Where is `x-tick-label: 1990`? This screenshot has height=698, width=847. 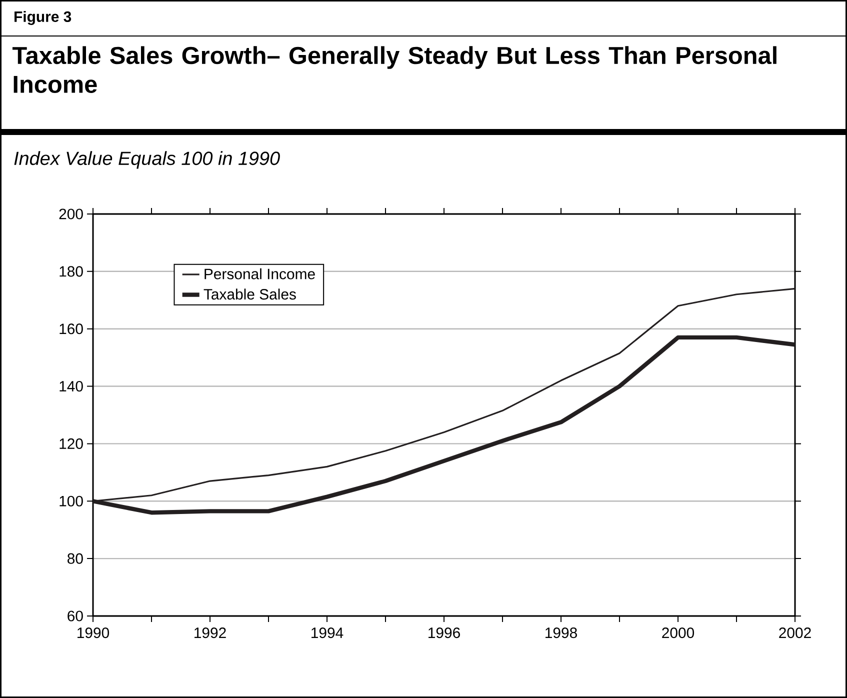
x-tick-label: 1990 is located at coordinates (94, 633).